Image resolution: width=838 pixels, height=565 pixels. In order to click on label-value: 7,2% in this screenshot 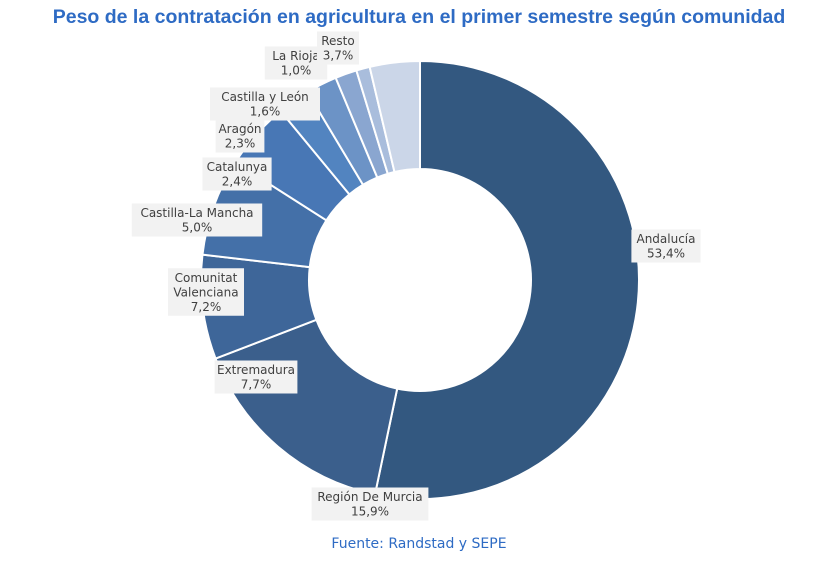, I will do `click(206, 307)`.